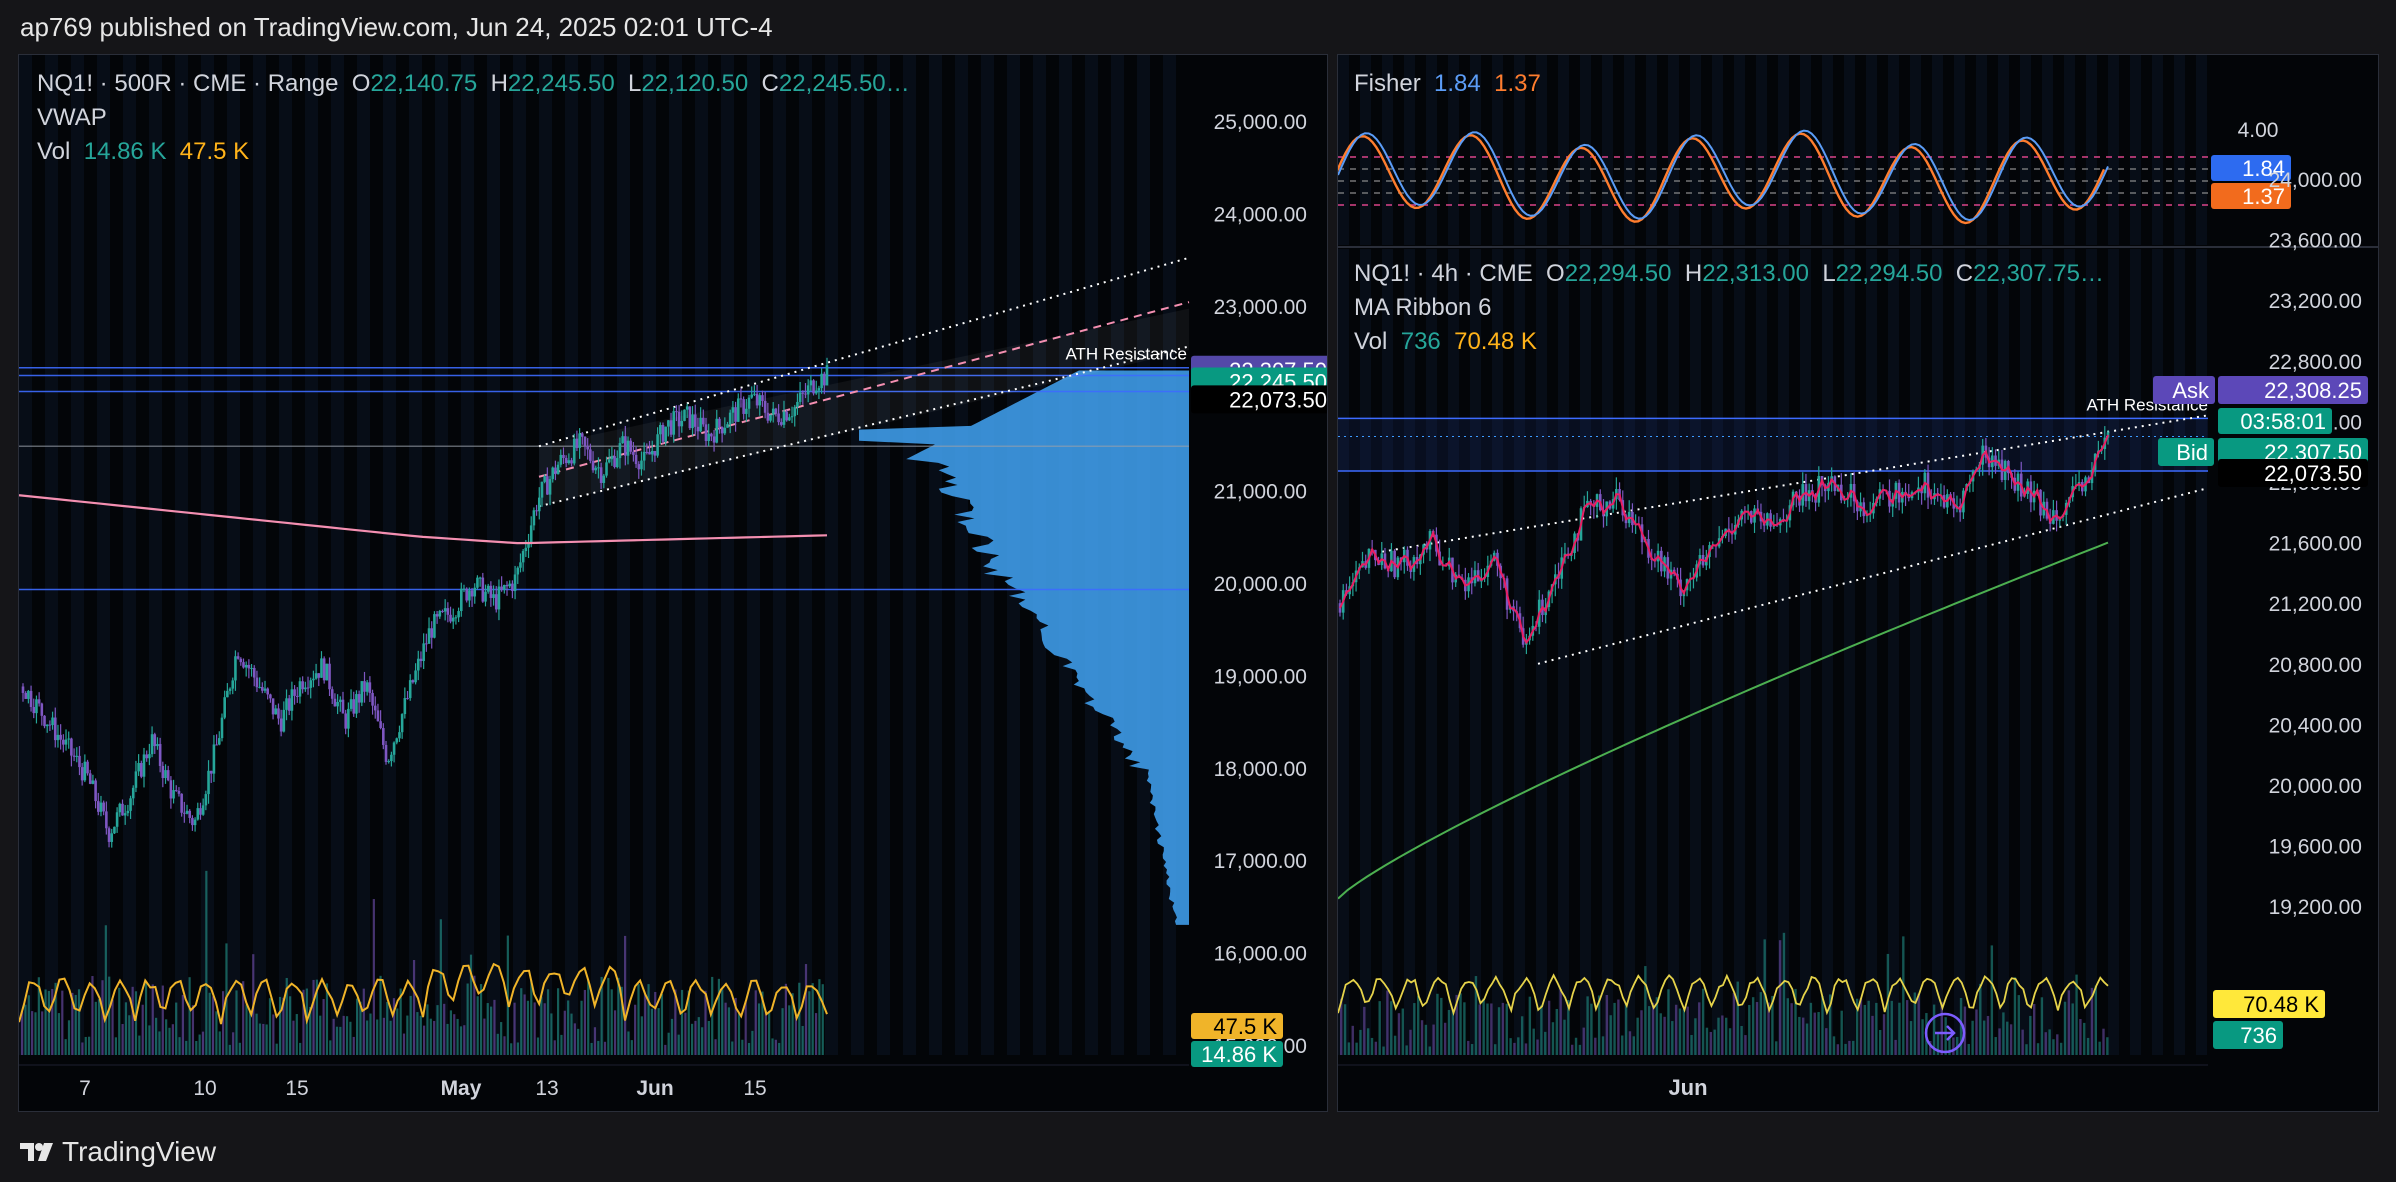  I want to click on y-axis-tick: 20,000.00, so click(2315, 786).